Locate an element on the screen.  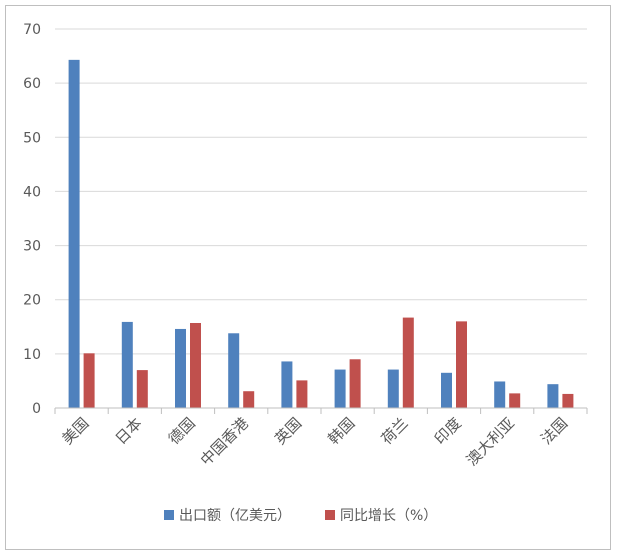
legend: 出口额（亿美元） 同比增长（%） is located at coordinates (300, 516).